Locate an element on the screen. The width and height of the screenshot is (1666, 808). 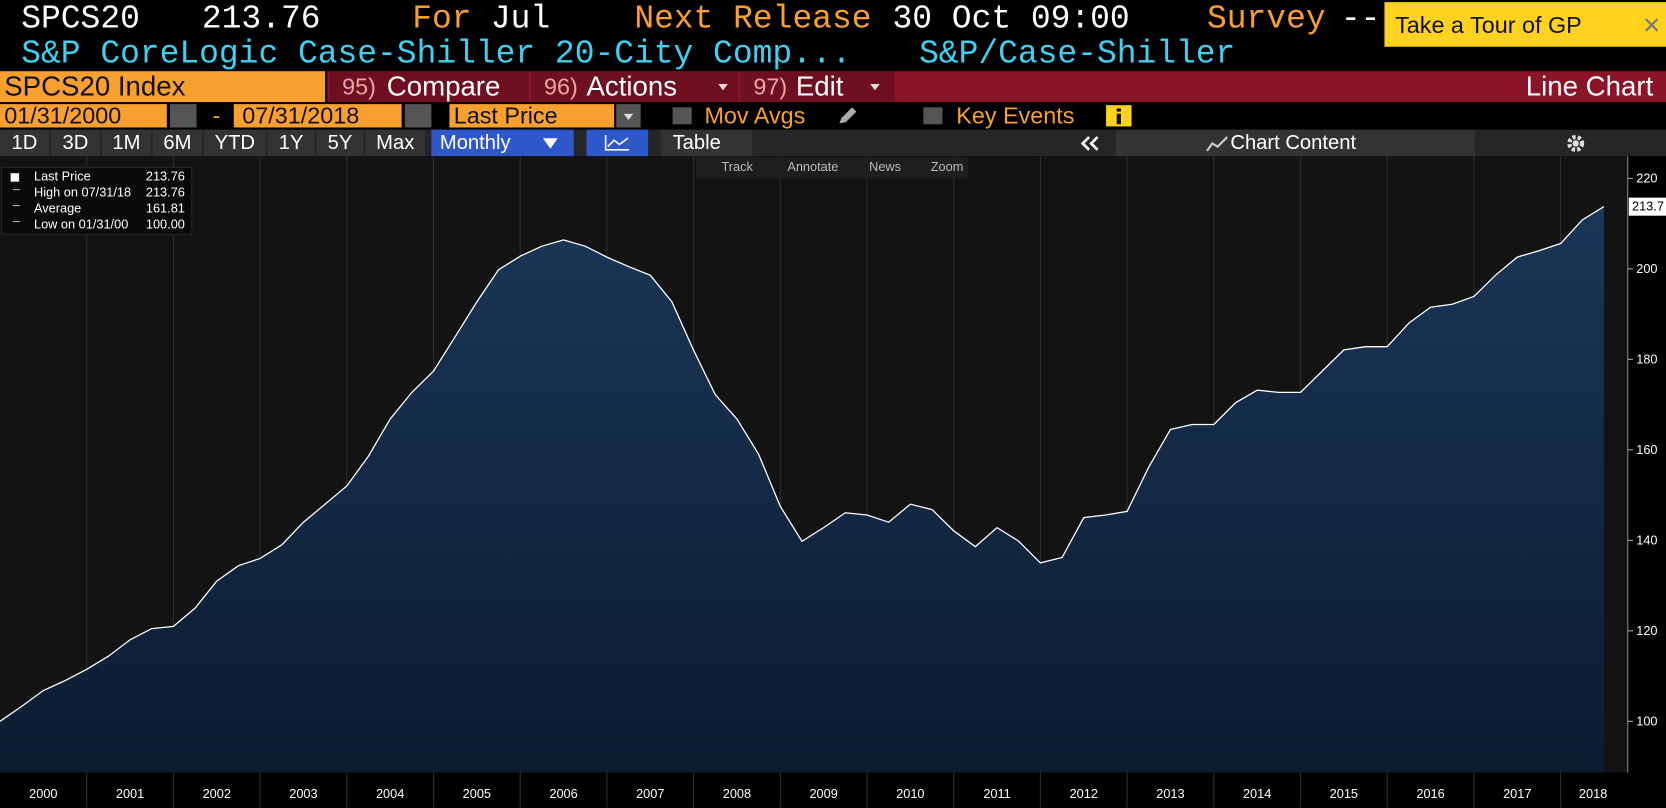
period-button: 1Y is located at coordinates (291, 143).